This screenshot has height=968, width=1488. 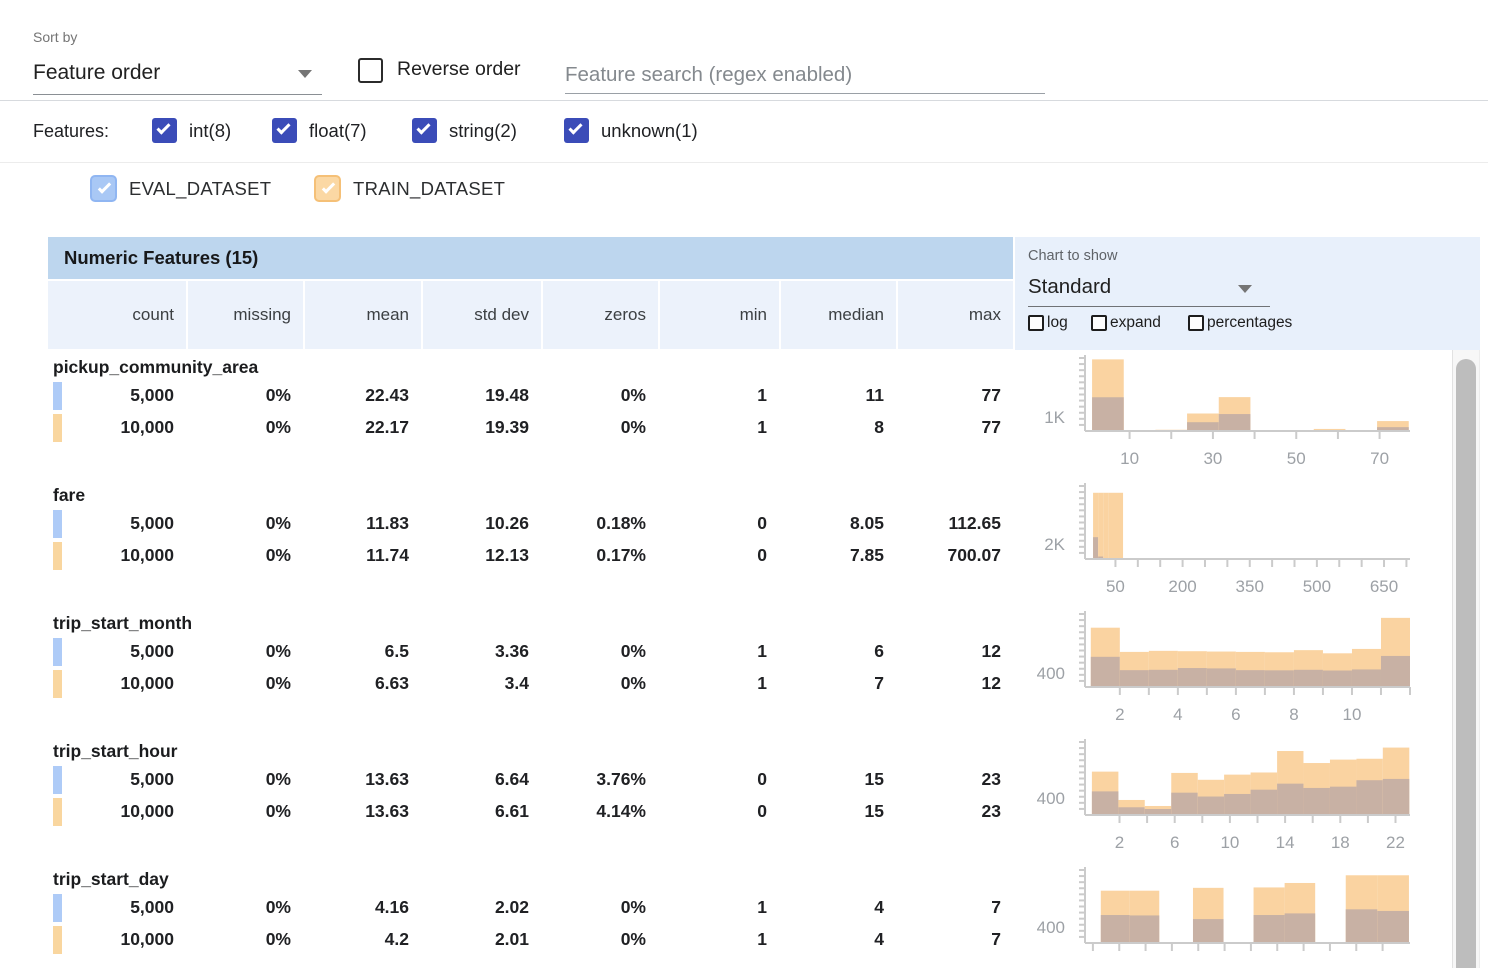 I want to click on stat-eval-cell: 3.76%, so click(x=621, y=779).